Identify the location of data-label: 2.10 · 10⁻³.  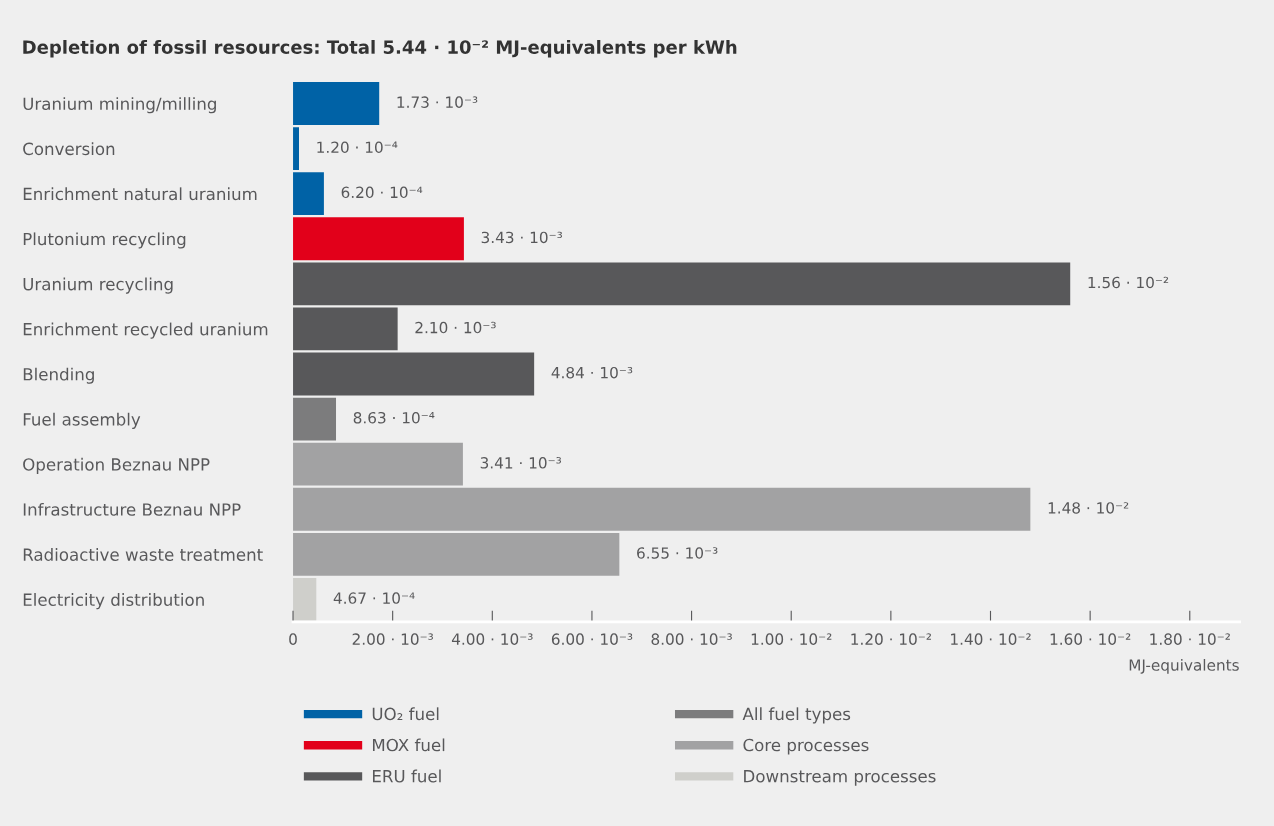
(455, 327).